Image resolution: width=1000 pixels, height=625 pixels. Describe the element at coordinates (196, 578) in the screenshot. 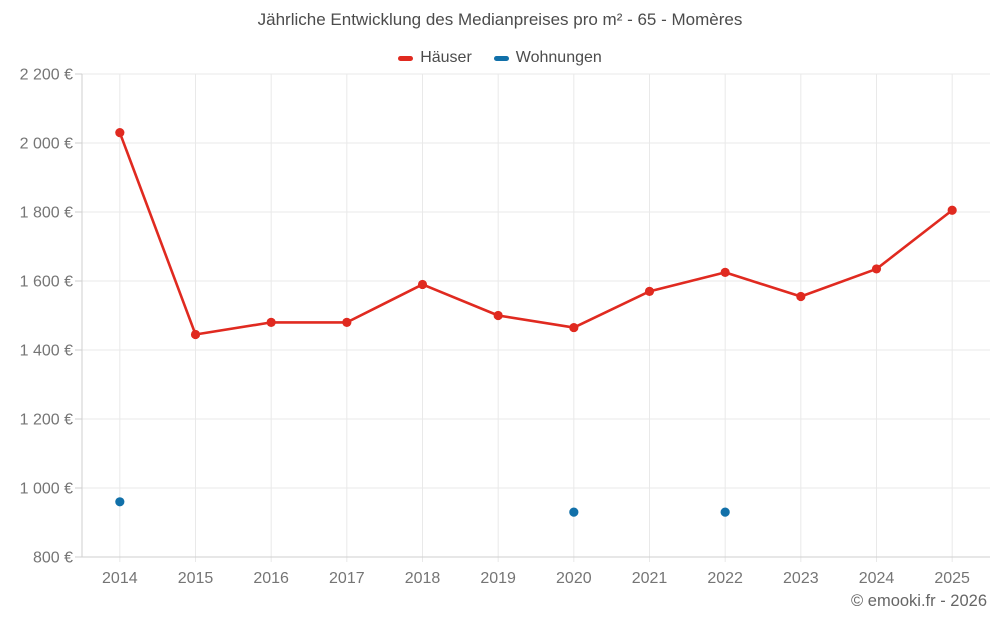

I see `x-tick-label: 2015` at that location.